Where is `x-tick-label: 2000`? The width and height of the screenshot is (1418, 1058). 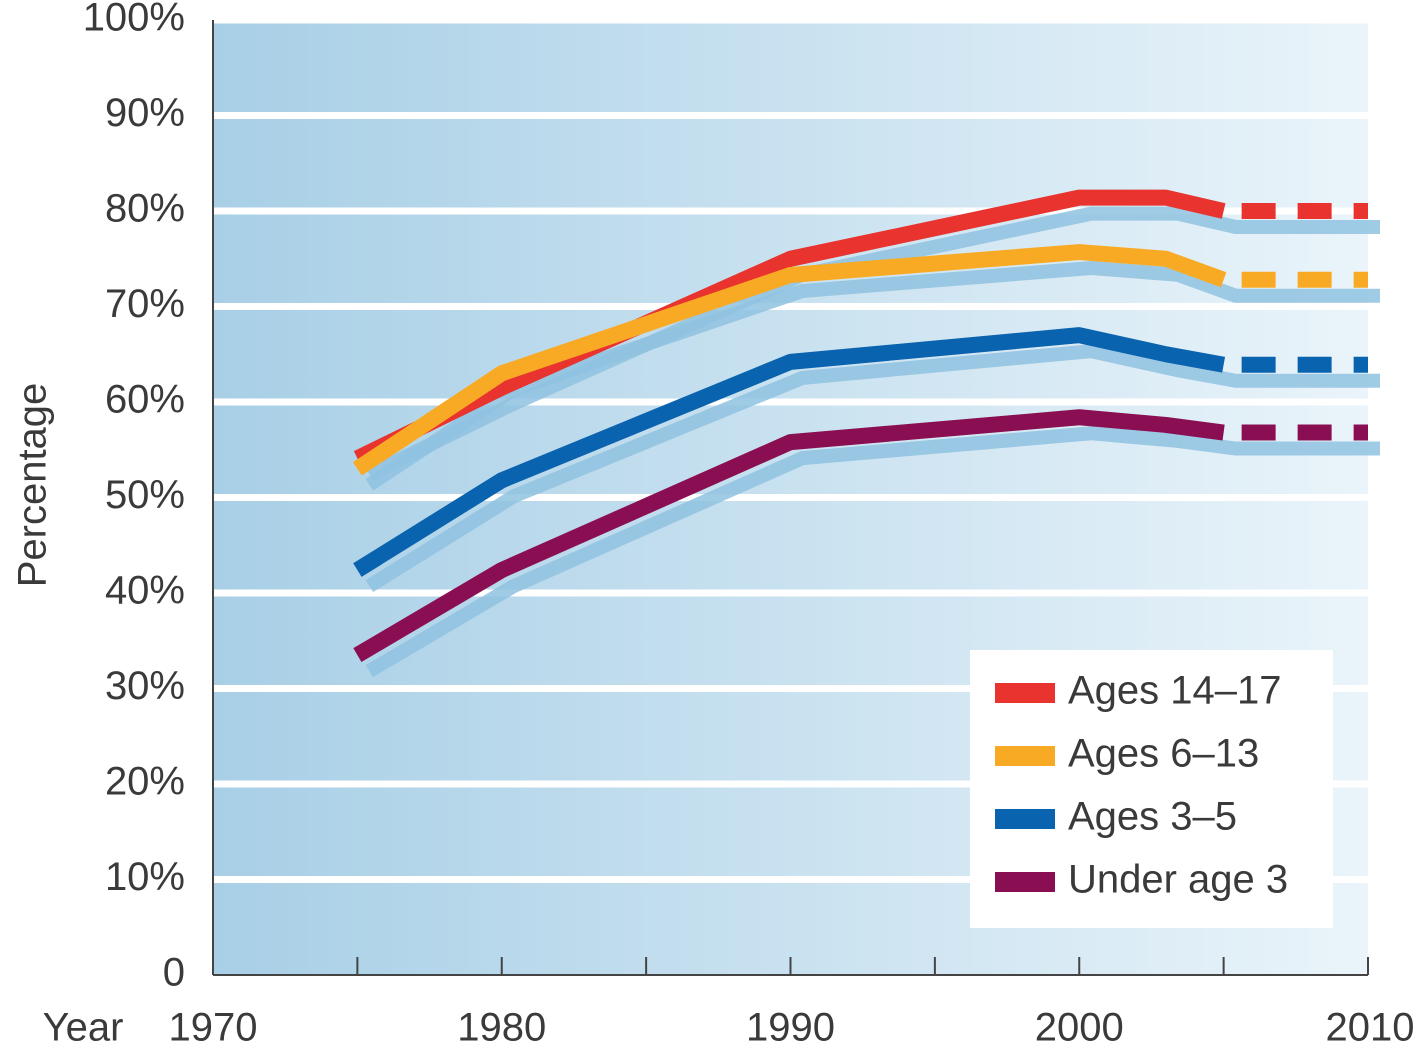 x-tick-label: 2000 is located at coordinates (1079, 1028).